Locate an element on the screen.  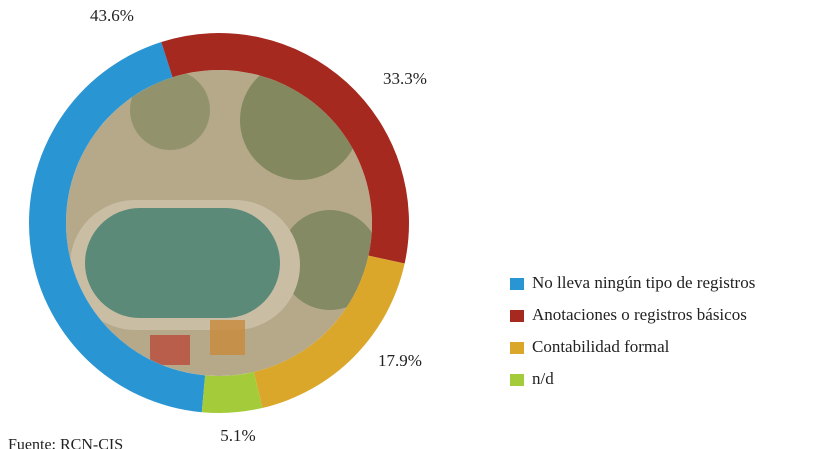
legend-label: Contabilidad formal is located at coordinates (601, 346).